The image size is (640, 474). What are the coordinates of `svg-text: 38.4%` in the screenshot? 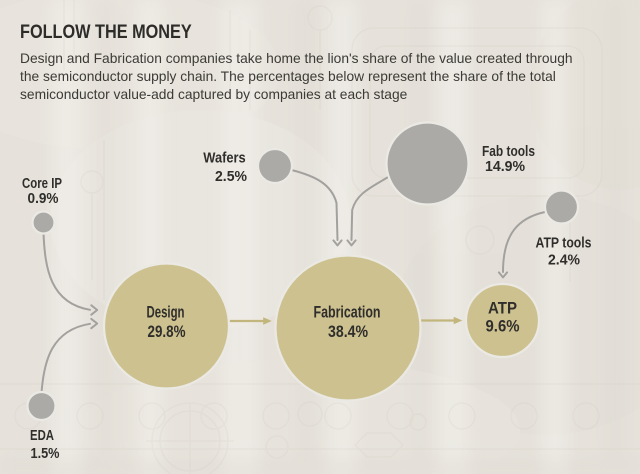 It's located at (348, 332).